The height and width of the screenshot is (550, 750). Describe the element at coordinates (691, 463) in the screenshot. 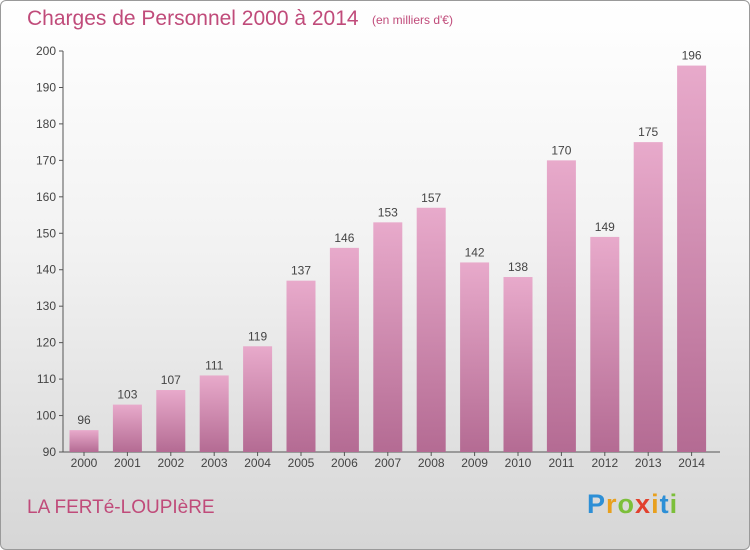

I see `x-tick-label: 2014` at that location.